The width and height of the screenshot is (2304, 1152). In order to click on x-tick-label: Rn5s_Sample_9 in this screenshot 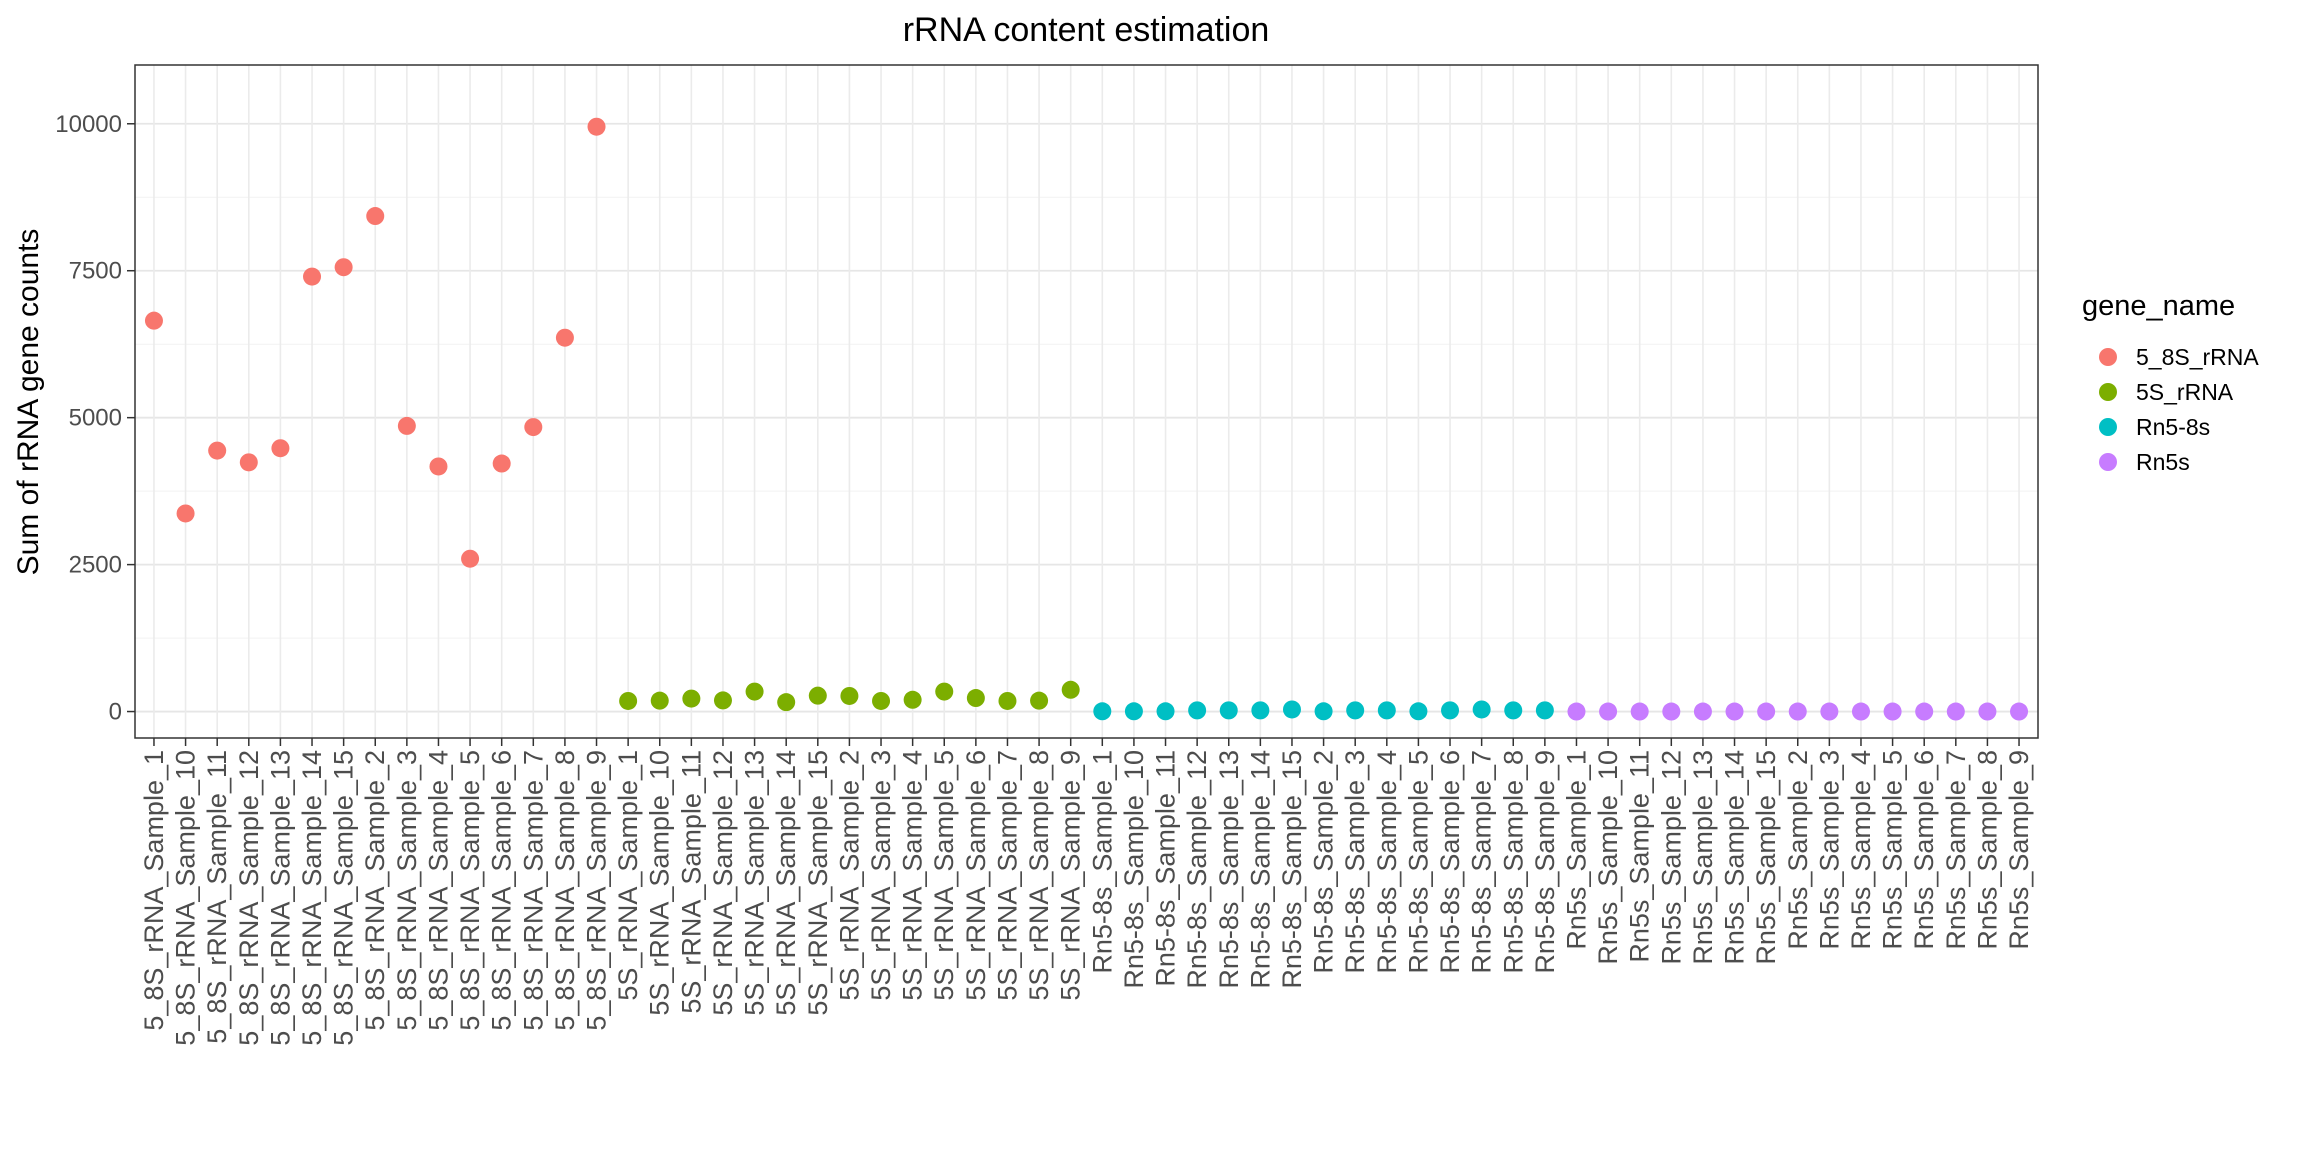, I will do `click(2019, 850)`.